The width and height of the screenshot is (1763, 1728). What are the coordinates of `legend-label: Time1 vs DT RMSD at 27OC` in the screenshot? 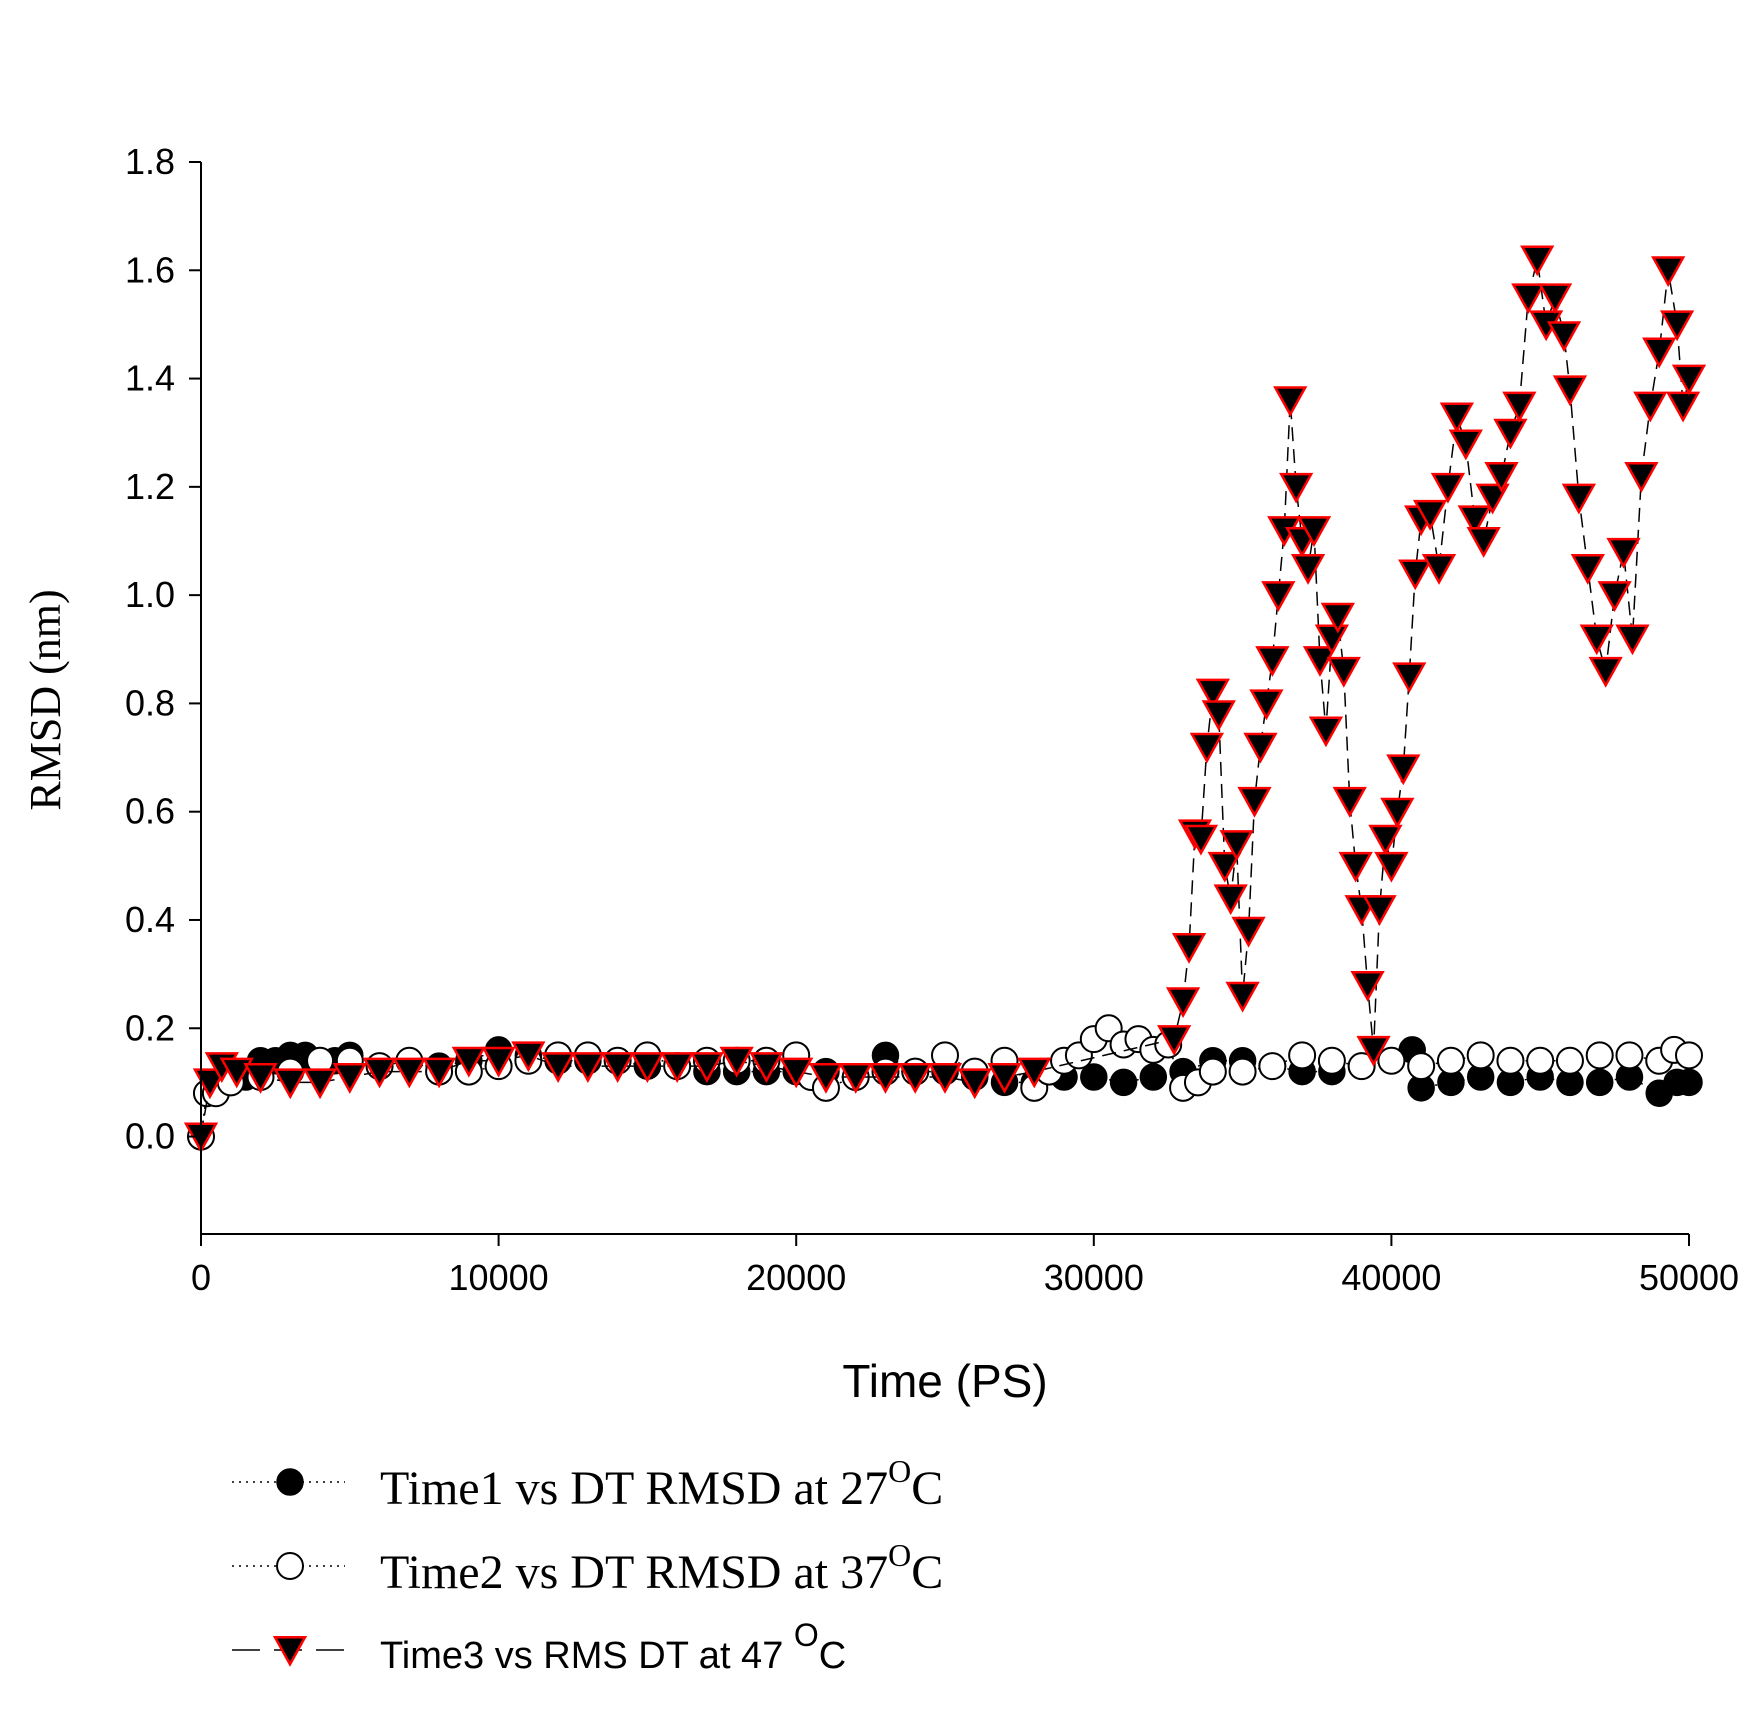 It's located at (661, 1484).